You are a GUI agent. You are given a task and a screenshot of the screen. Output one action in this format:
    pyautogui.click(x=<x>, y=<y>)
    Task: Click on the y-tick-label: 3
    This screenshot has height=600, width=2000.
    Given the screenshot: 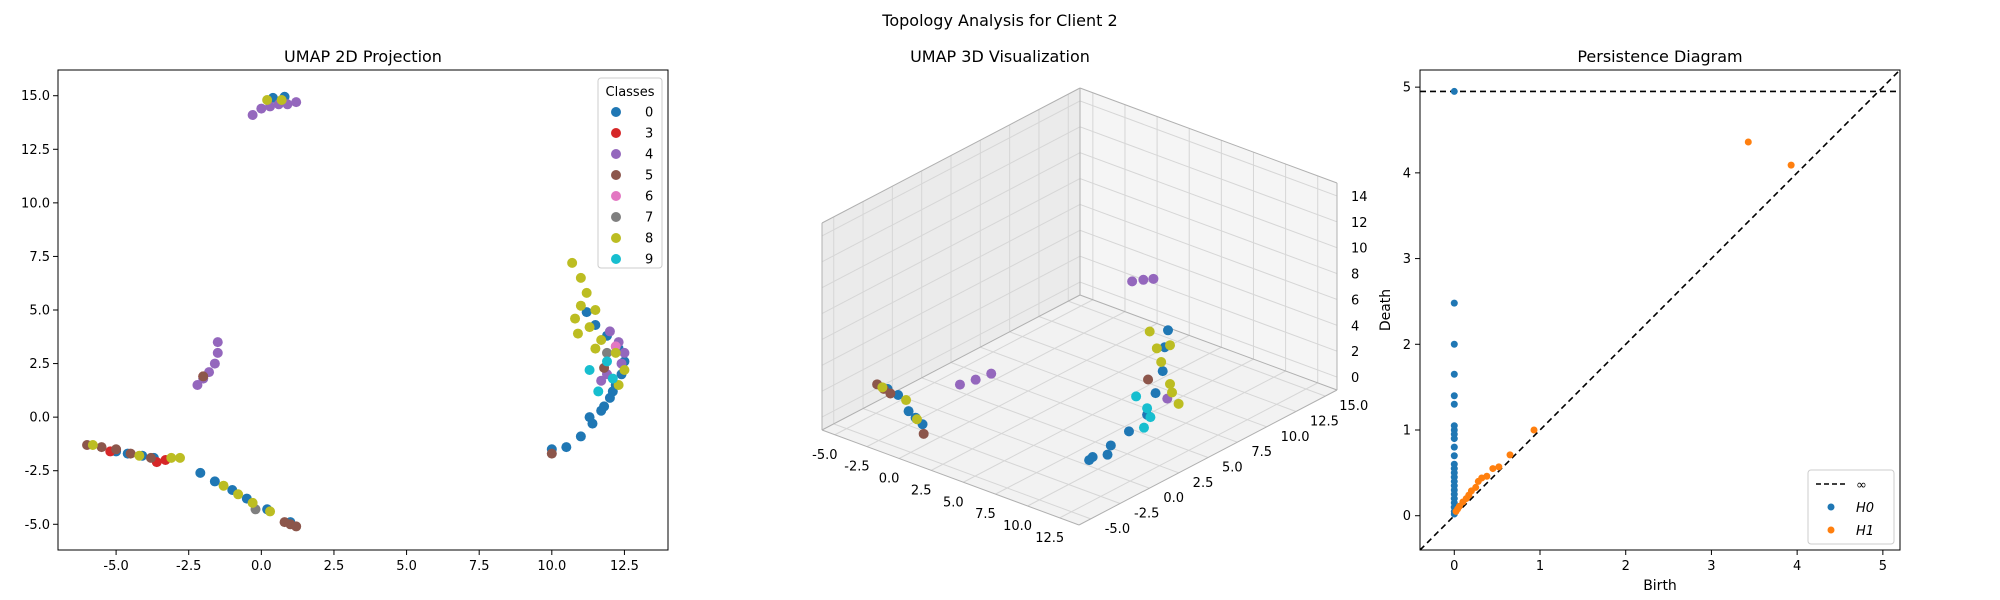 What is the action you would take?
    pyautogui.click(x=1407, y=259)
    